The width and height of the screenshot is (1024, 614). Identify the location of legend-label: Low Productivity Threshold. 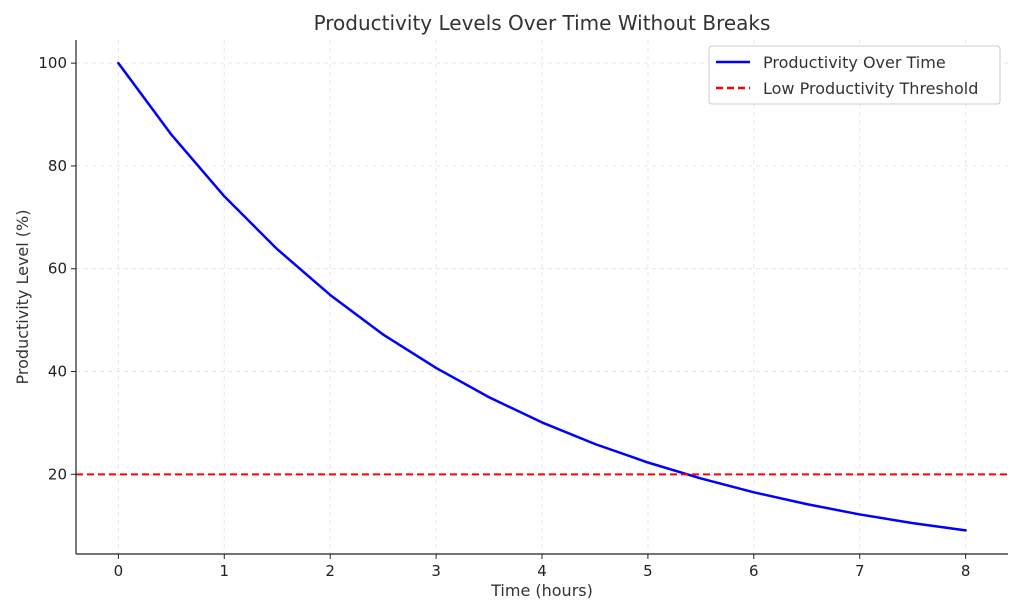
(870, 88).